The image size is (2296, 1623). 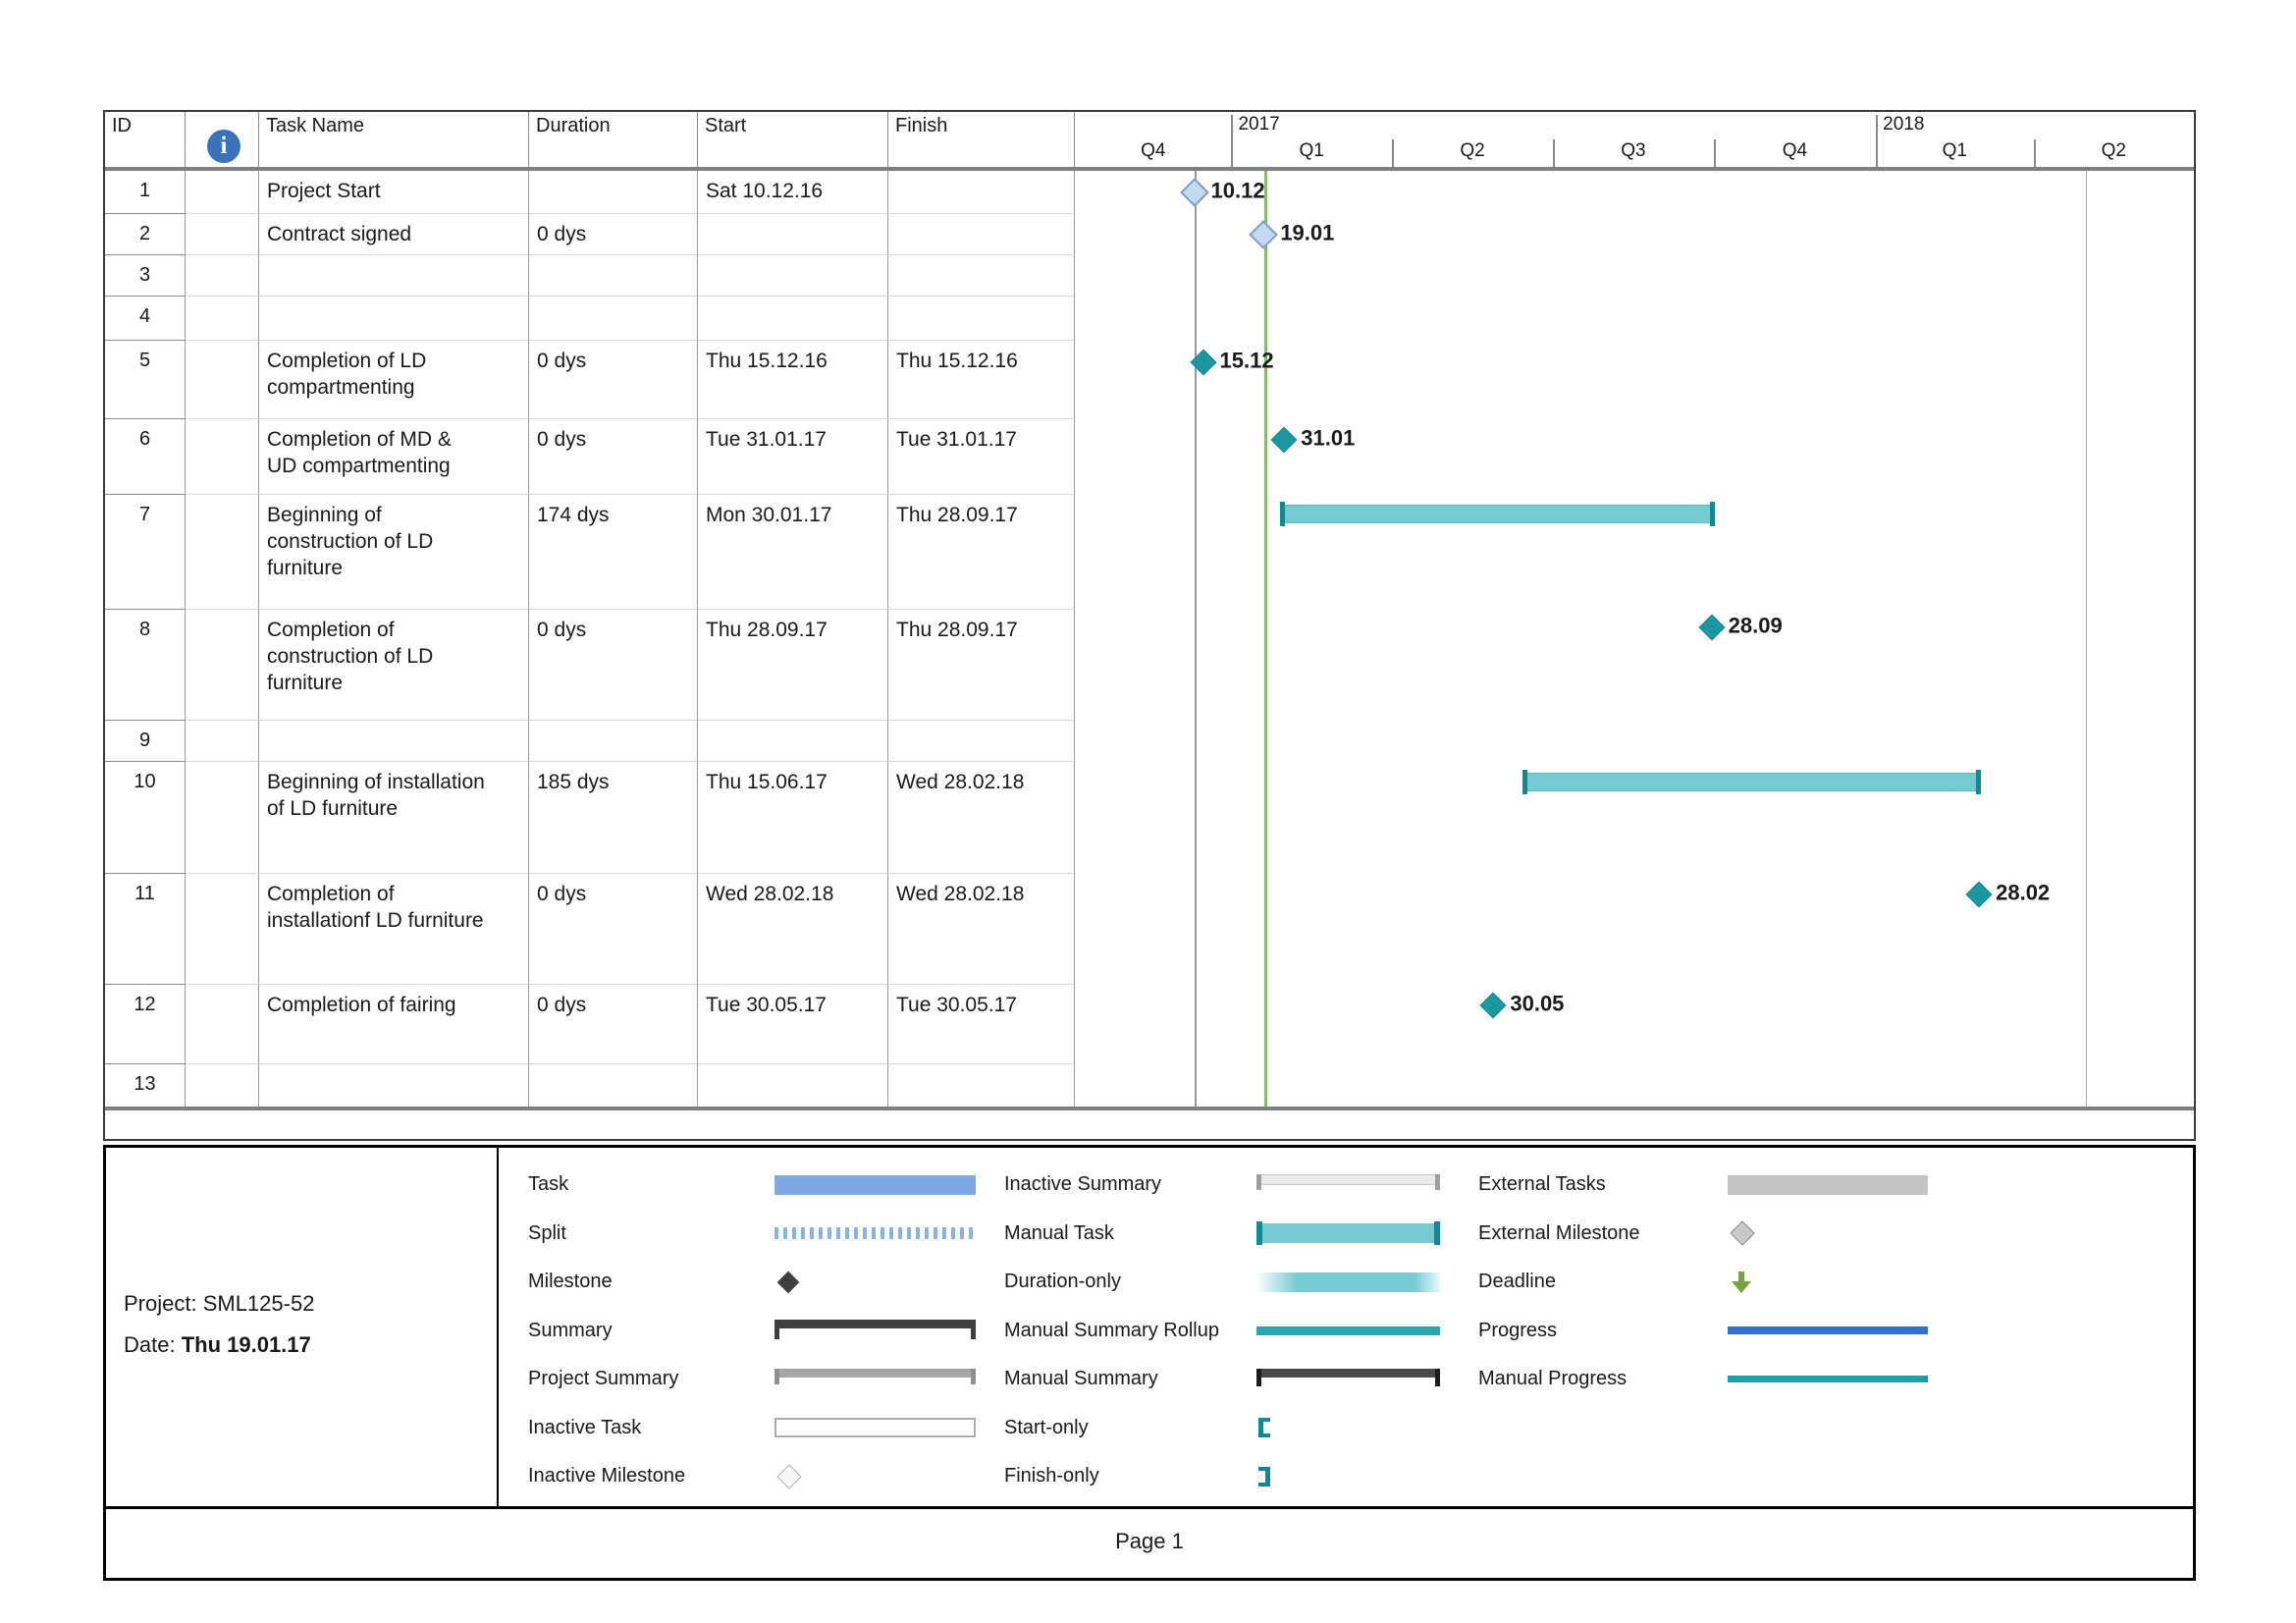 What do you see at coordinates (146, 193) in the screenshot?
I see `cell-id: 1` at bounding box center [146, 193].